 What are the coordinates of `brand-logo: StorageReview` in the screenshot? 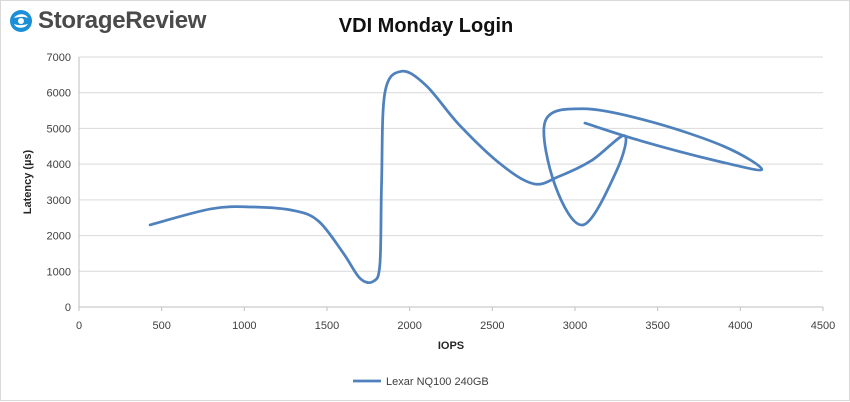 It's located at (107, 21).